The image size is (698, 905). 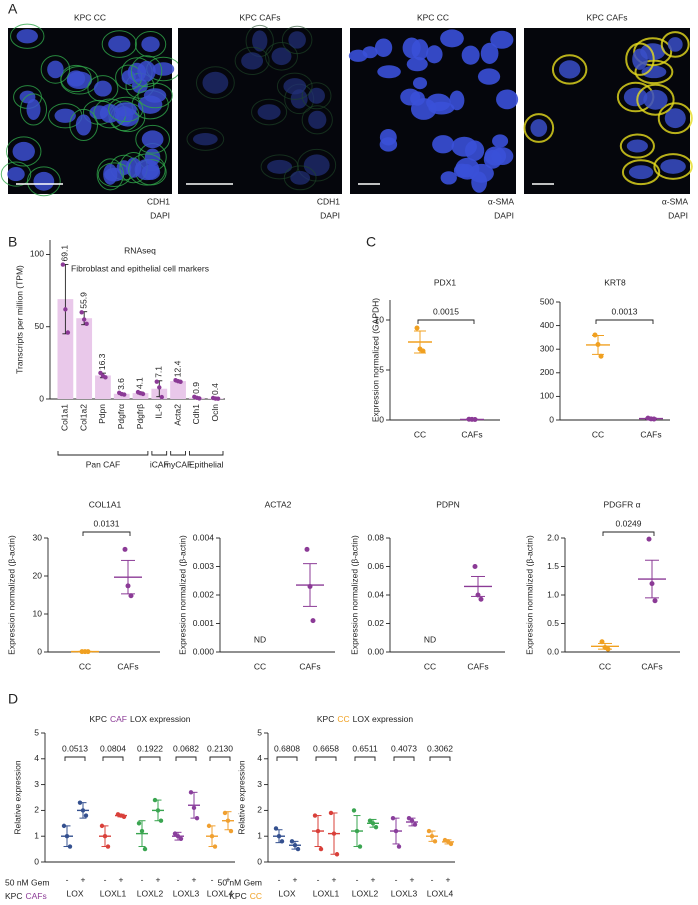 What do you see at coordinates (121, 416) in the screenshot?
I see `x-tick-label: Pdgfrα` at bounding box center [121, 416].